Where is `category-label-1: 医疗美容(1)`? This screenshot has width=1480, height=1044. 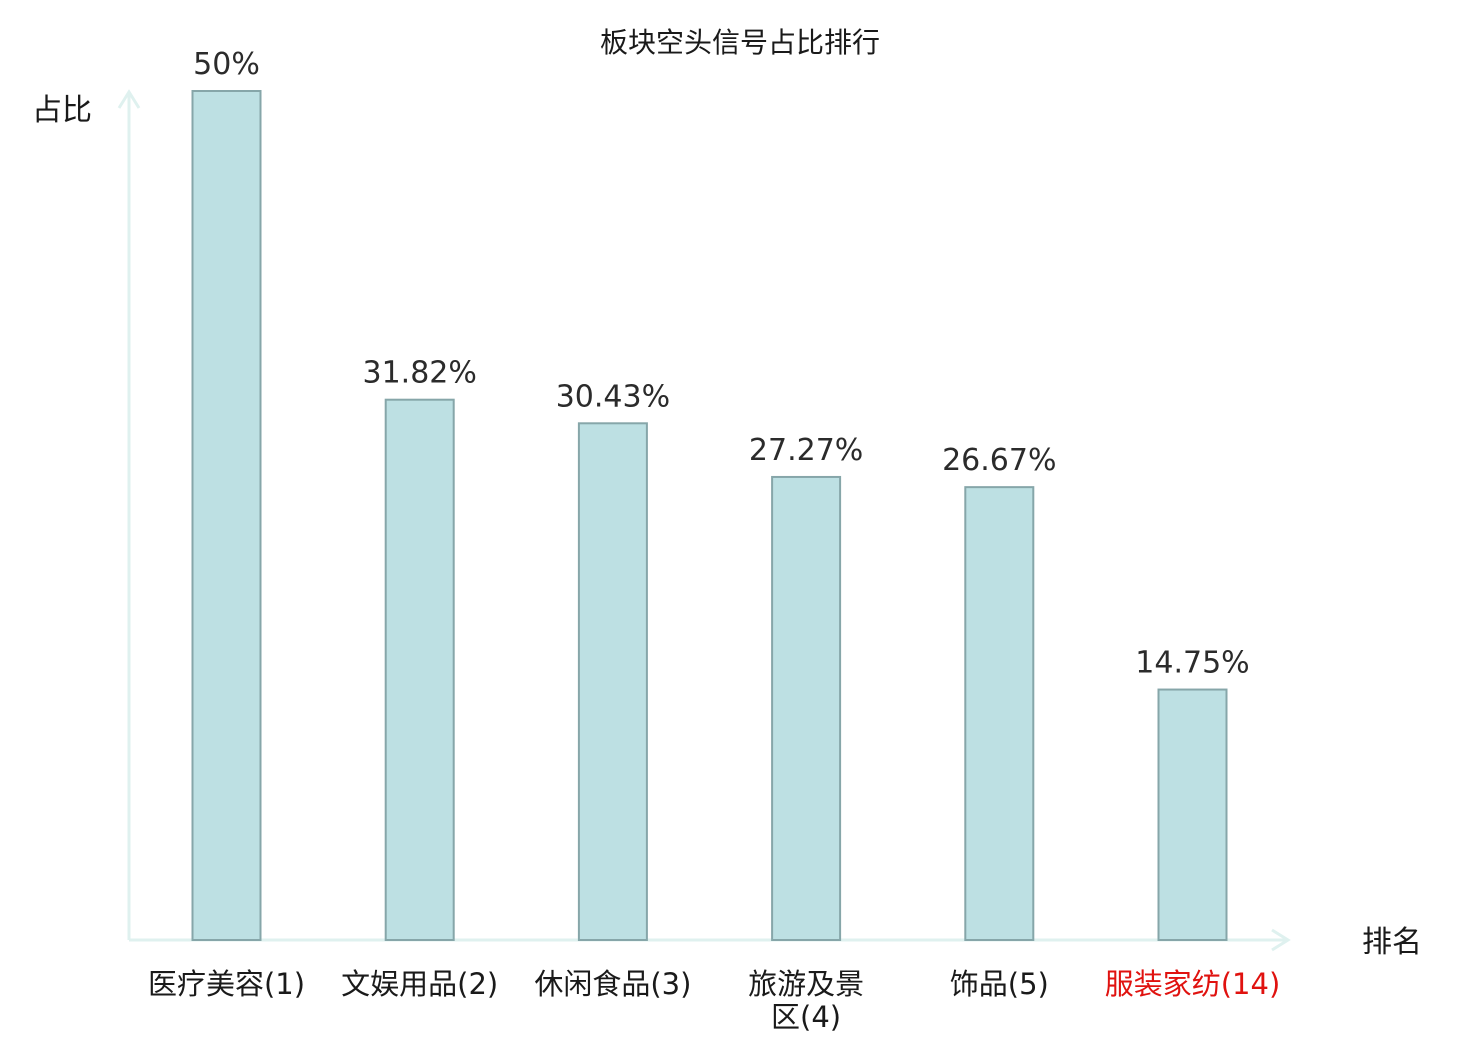
category-label-1: 医疗美容(1) is located at coordinates (226, 984).